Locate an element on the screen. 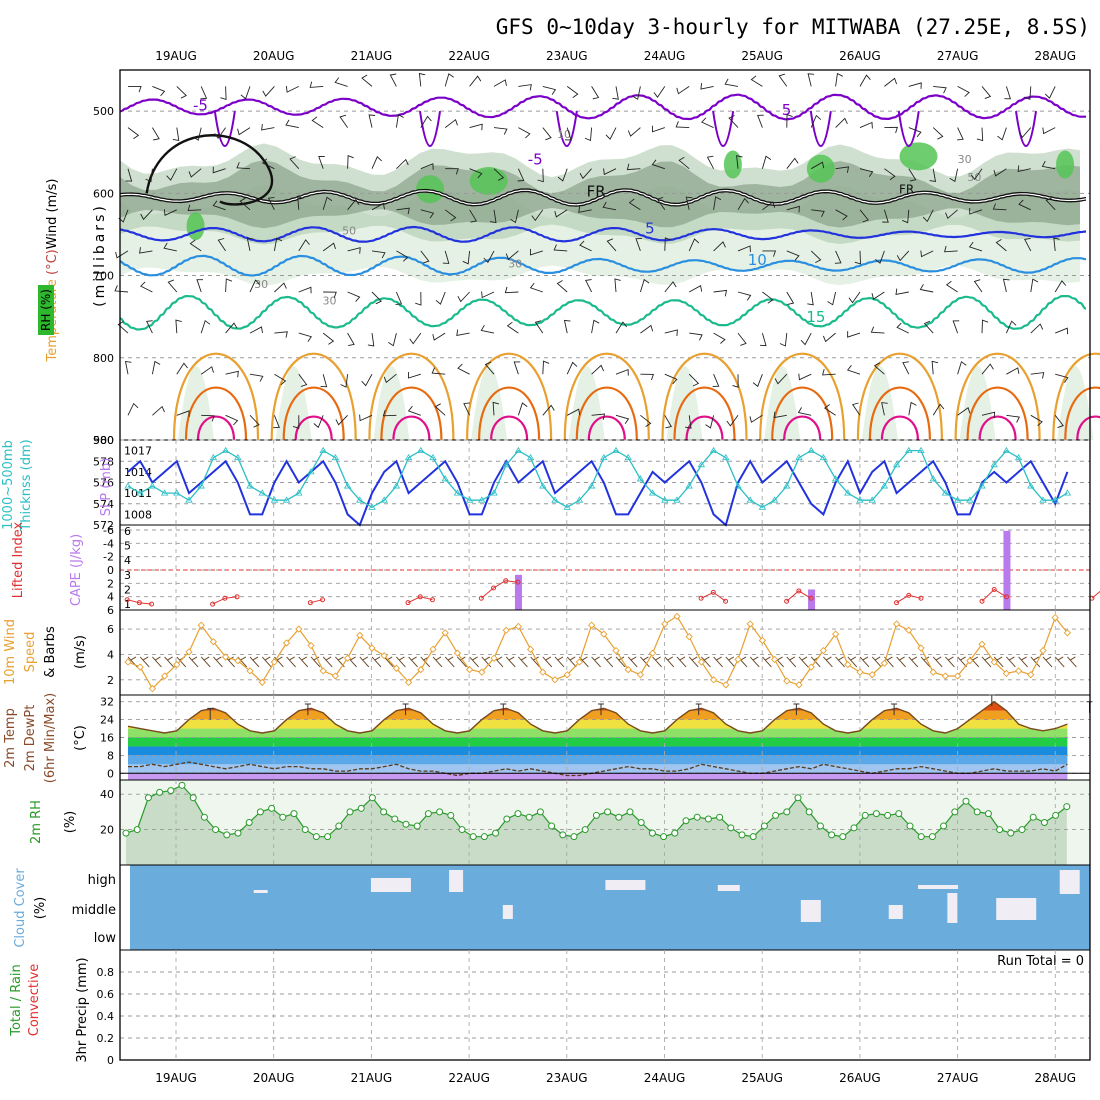 The width and height of the screenshot is (1100, 1100). rh-high-patch is located at coordinates (918, 156).